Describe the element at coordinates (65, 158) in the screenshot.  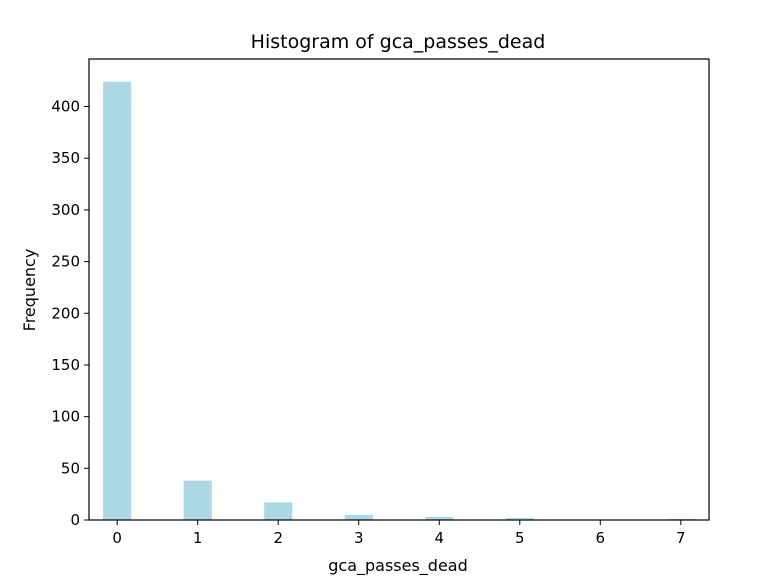
I see `y-tick-label: 350` at that location.